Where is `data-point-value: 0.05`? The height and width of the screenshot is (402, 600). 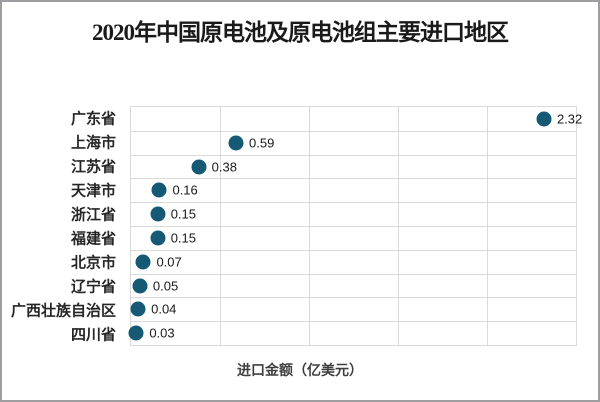 data-point-value: 0.05 is located at coordinates (165, 285).